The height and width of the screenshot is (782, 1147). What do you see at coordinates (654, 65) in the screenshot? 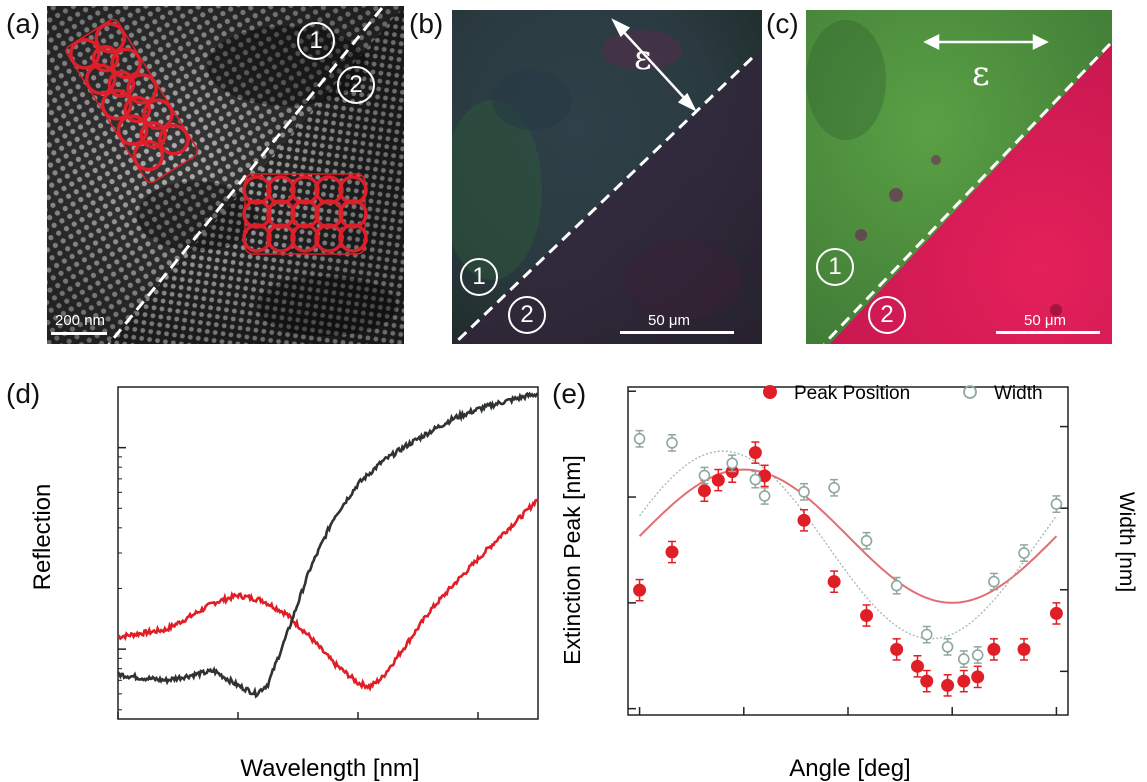
I see `polarization-arrow-b` at bounding box center [654, 65].